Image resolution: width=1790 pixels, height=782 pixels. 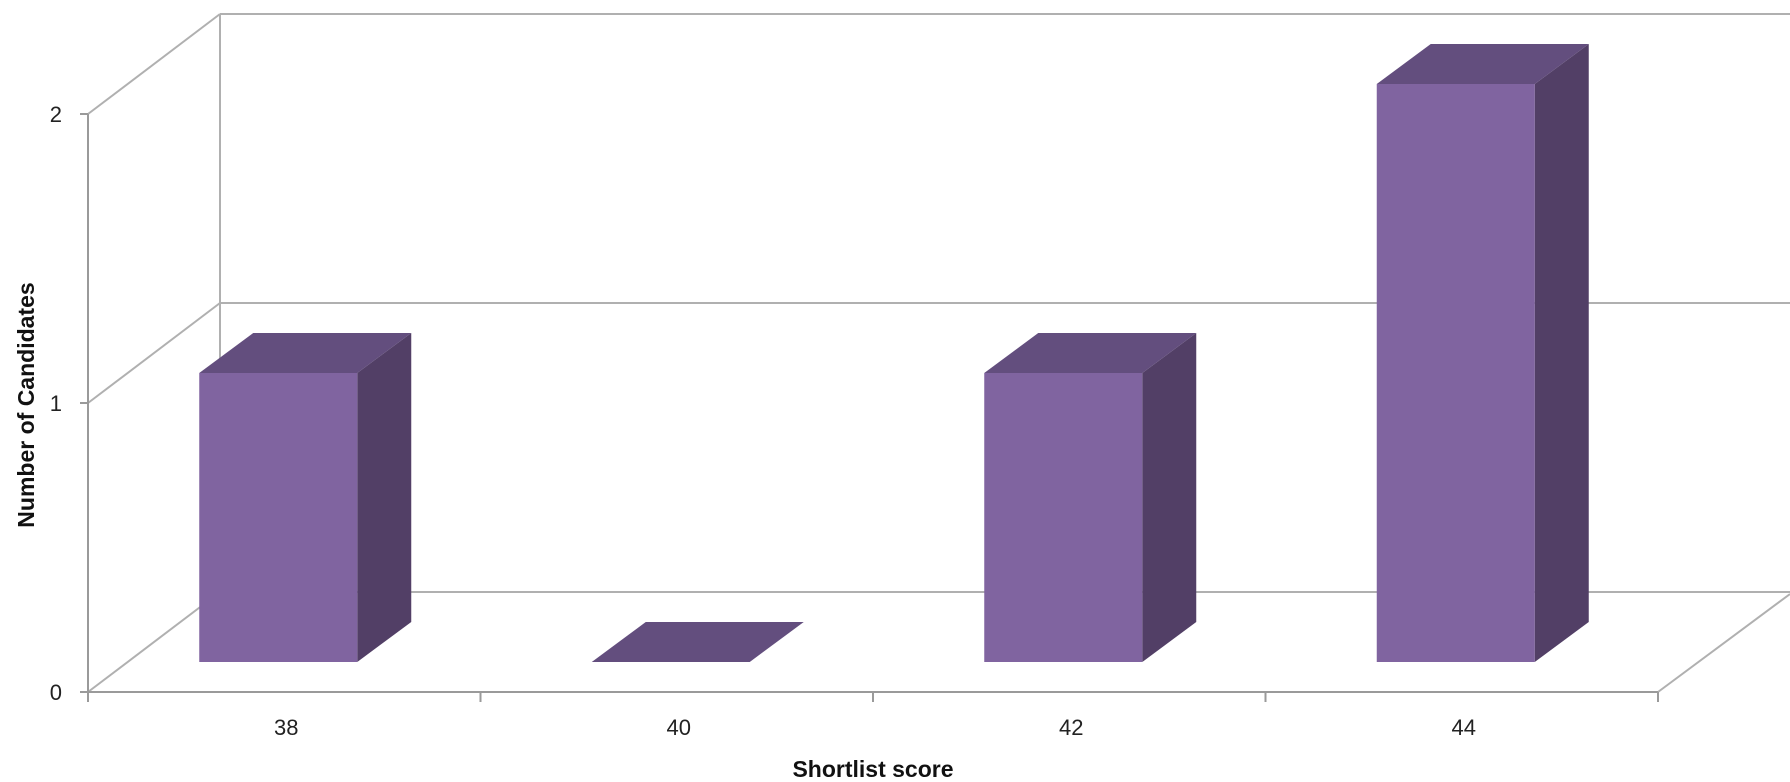 I want to click on y-tick-labels: 0 1 2, so click(x=56, y=403).